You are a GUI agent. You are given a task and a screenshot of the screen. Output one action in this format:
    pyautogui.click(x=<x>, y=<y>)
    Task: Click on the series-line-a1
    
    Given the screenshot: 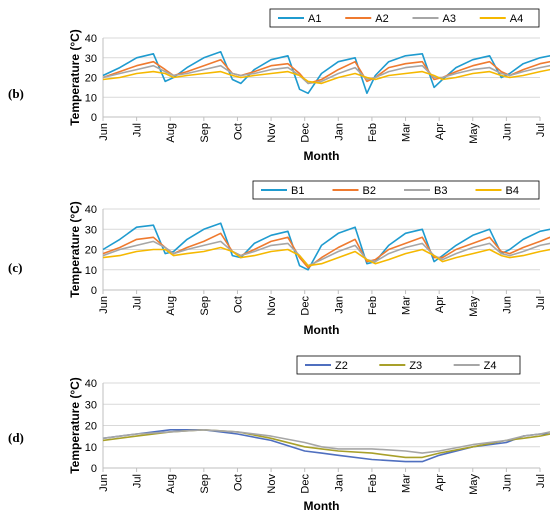 What is the action you would take?
    pyautogui.click(x=326, y=73)
    